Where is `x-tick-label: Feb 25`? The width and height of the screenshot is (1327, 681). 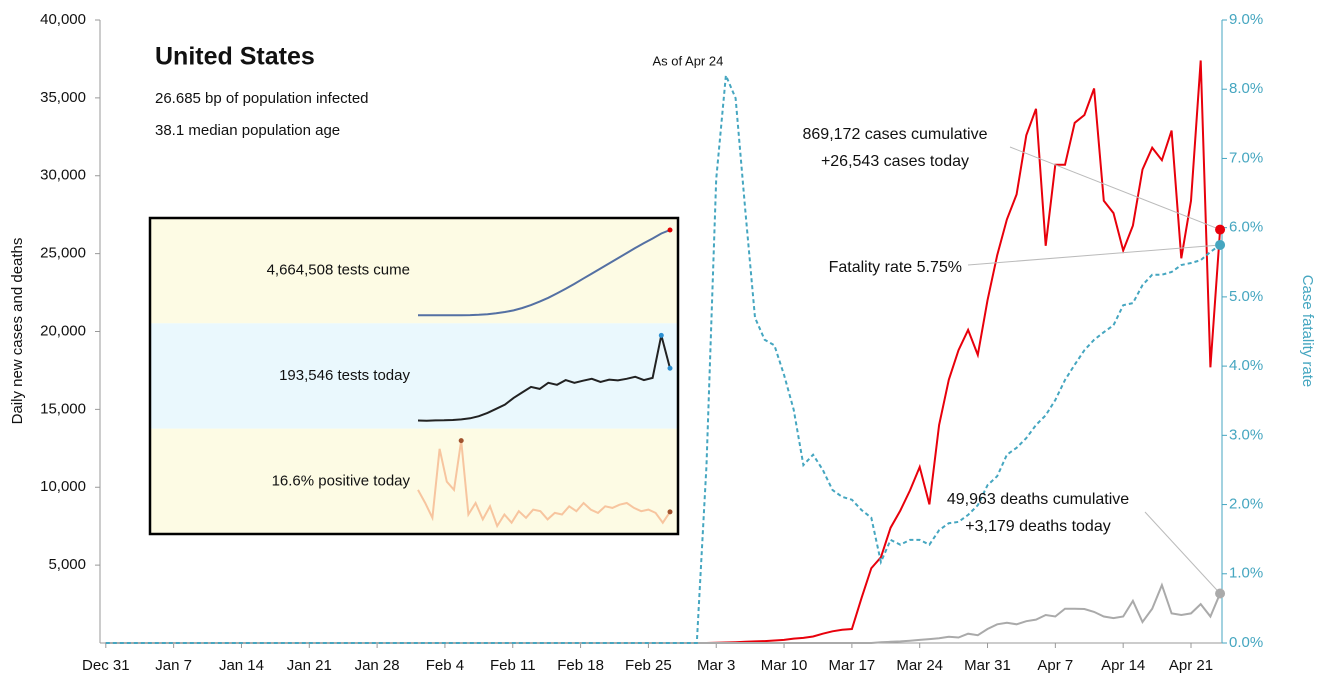 x-tick-label: Feb 25 is located at coordinates (648, 665).